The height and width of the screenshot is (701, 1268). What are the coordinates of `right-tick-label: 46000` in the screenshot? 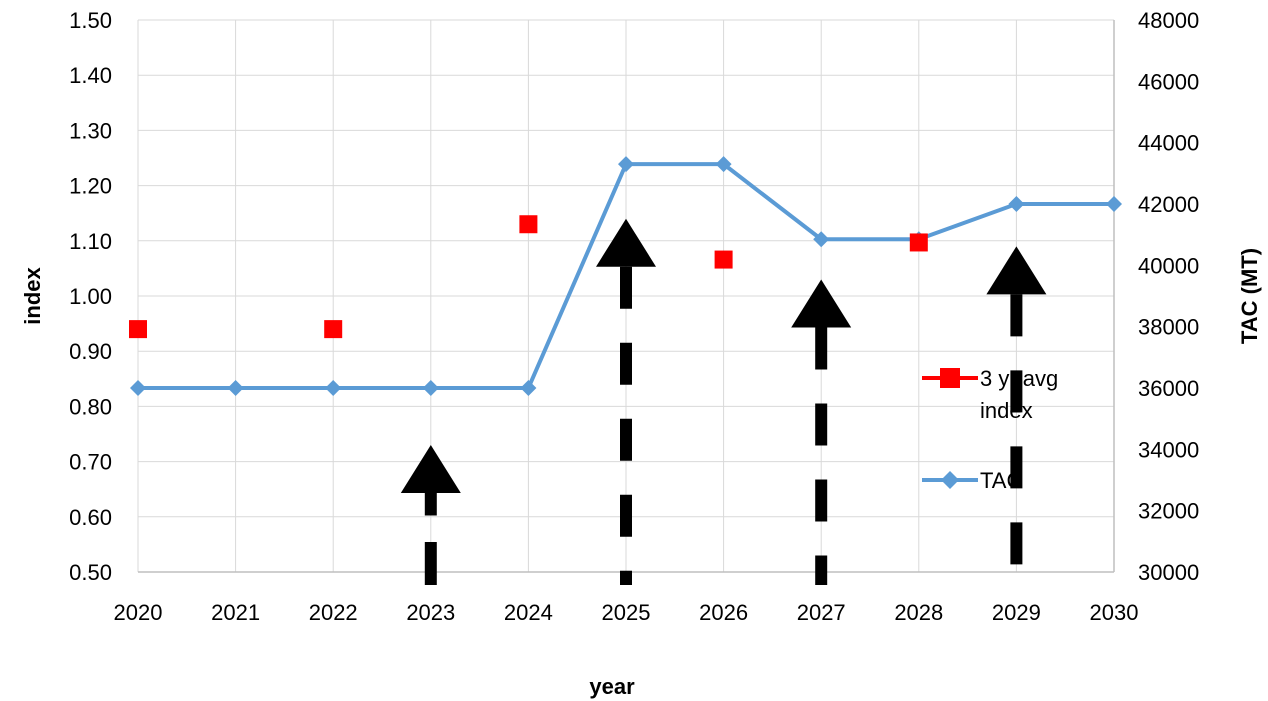 It's located at (1168, 81).